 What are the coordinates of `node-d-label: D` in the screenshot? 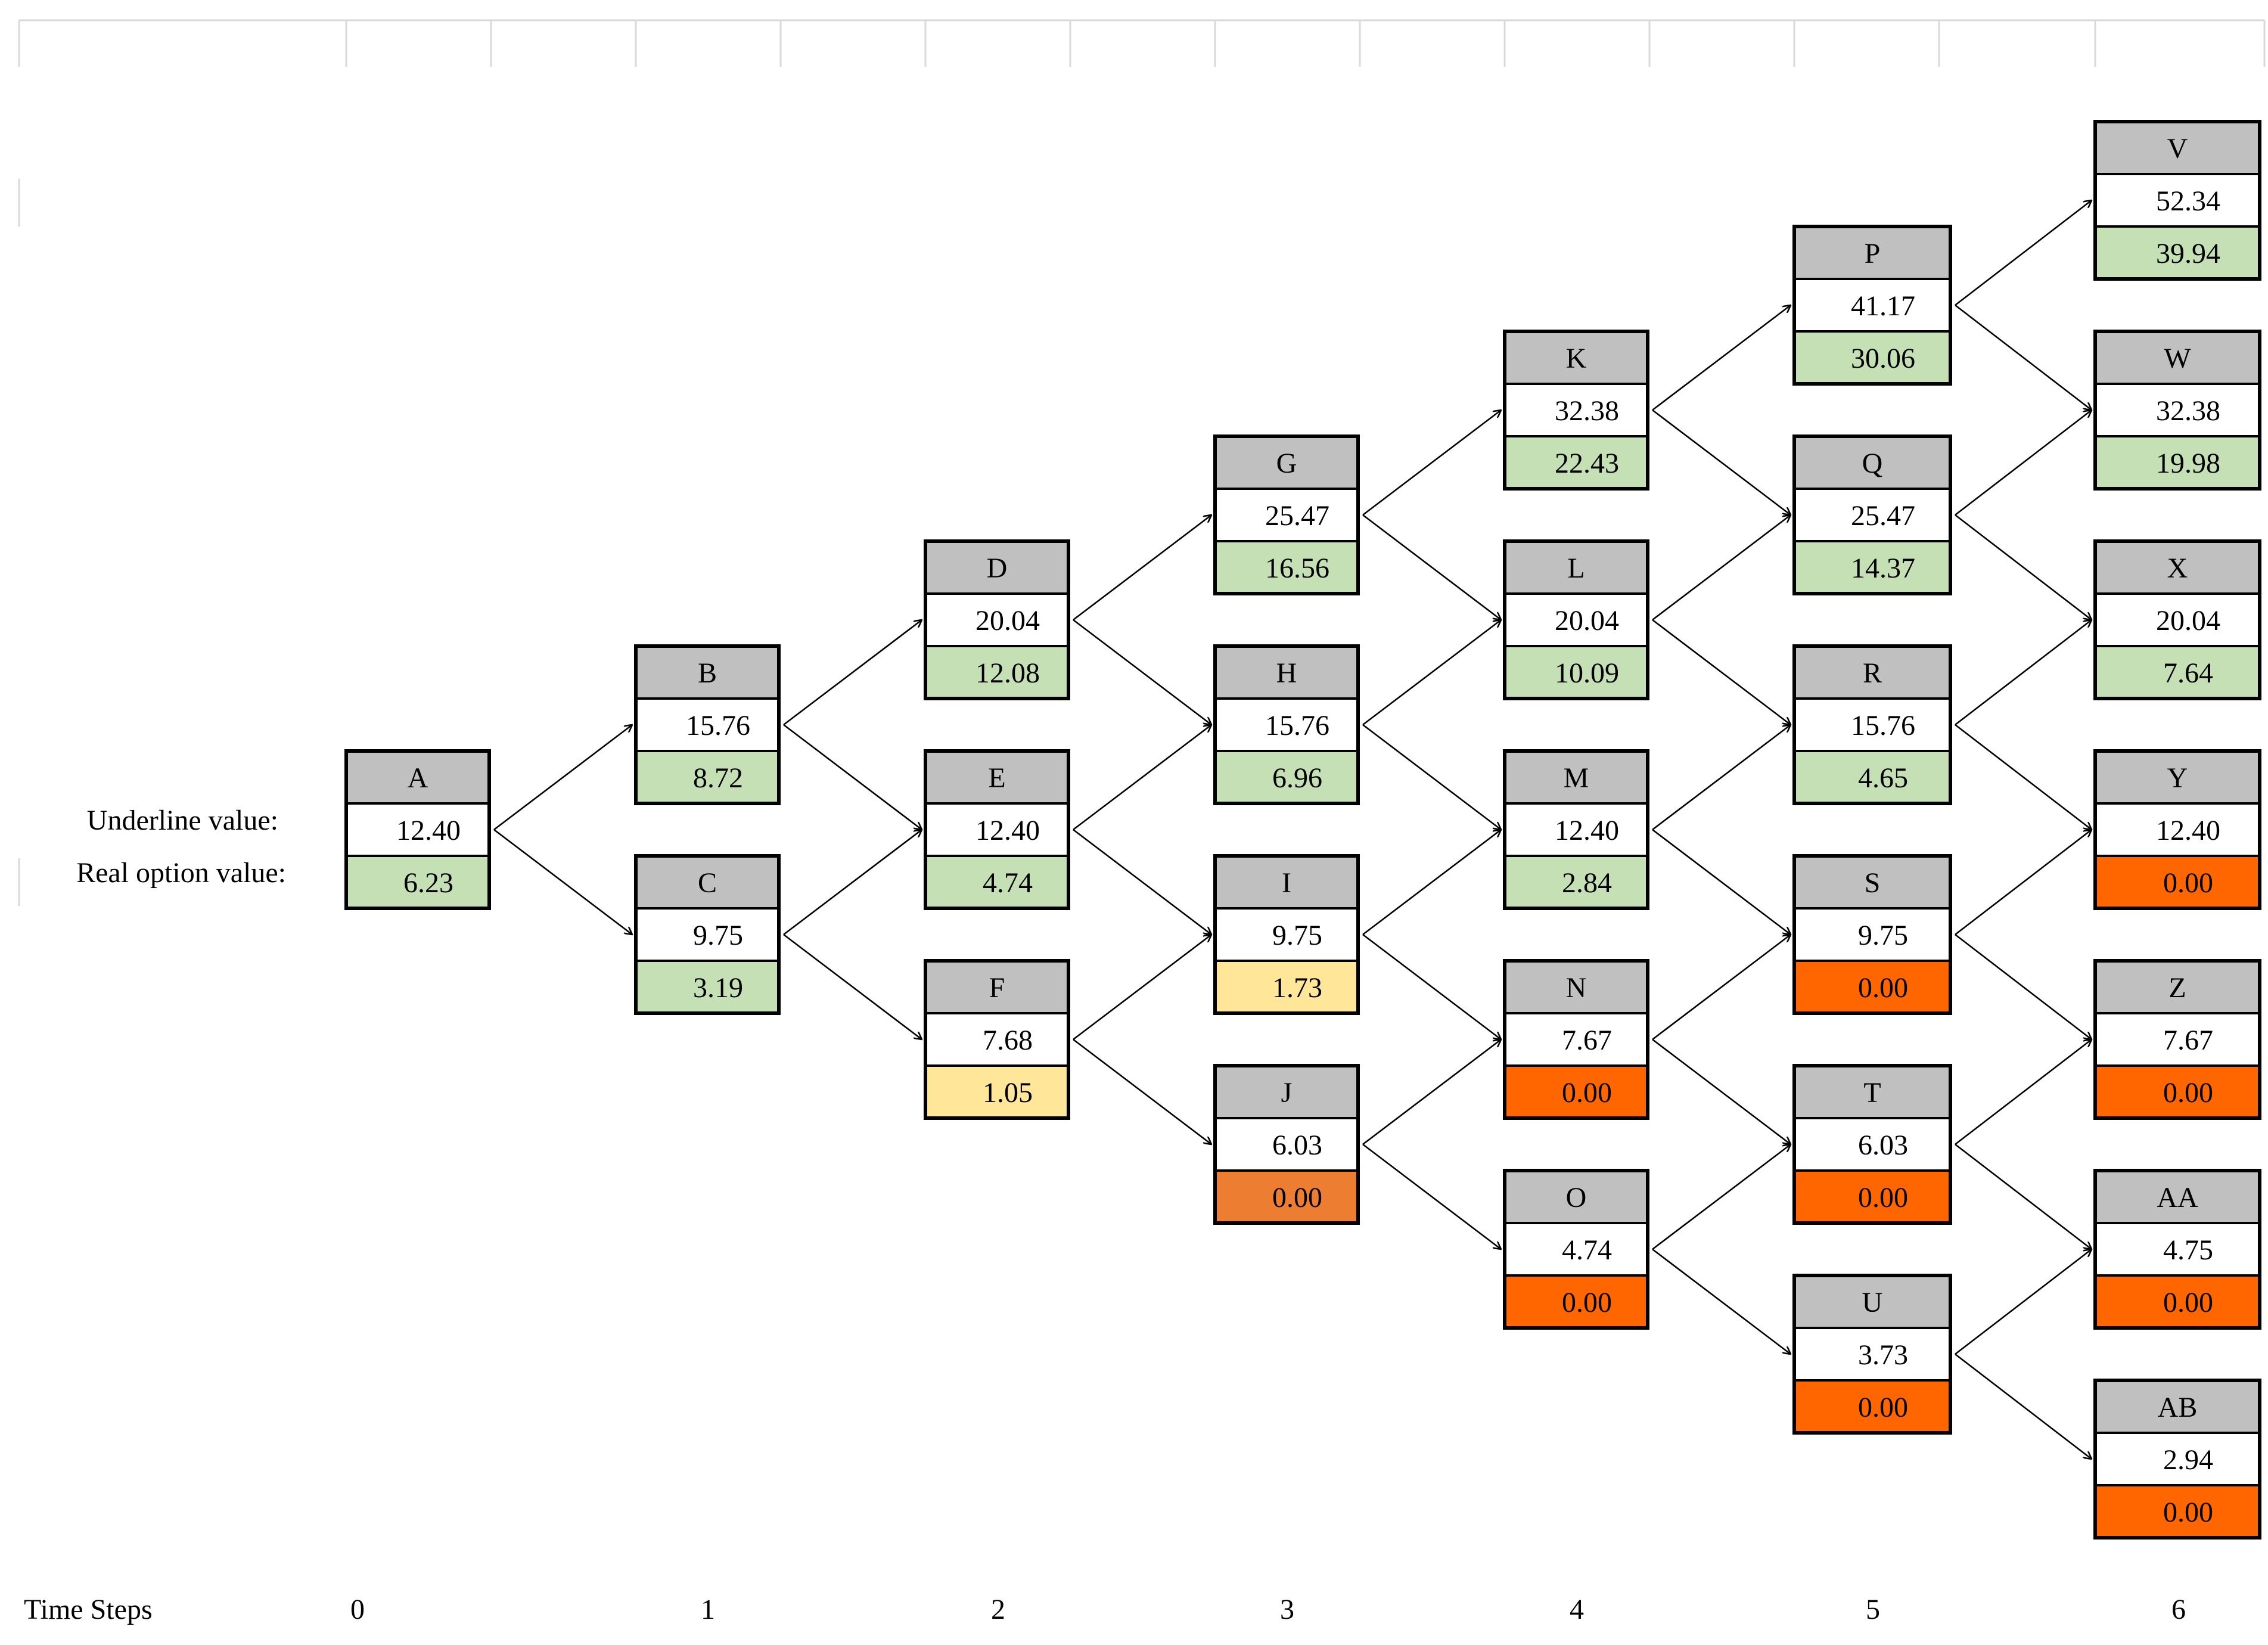 It's located at (997, 568).